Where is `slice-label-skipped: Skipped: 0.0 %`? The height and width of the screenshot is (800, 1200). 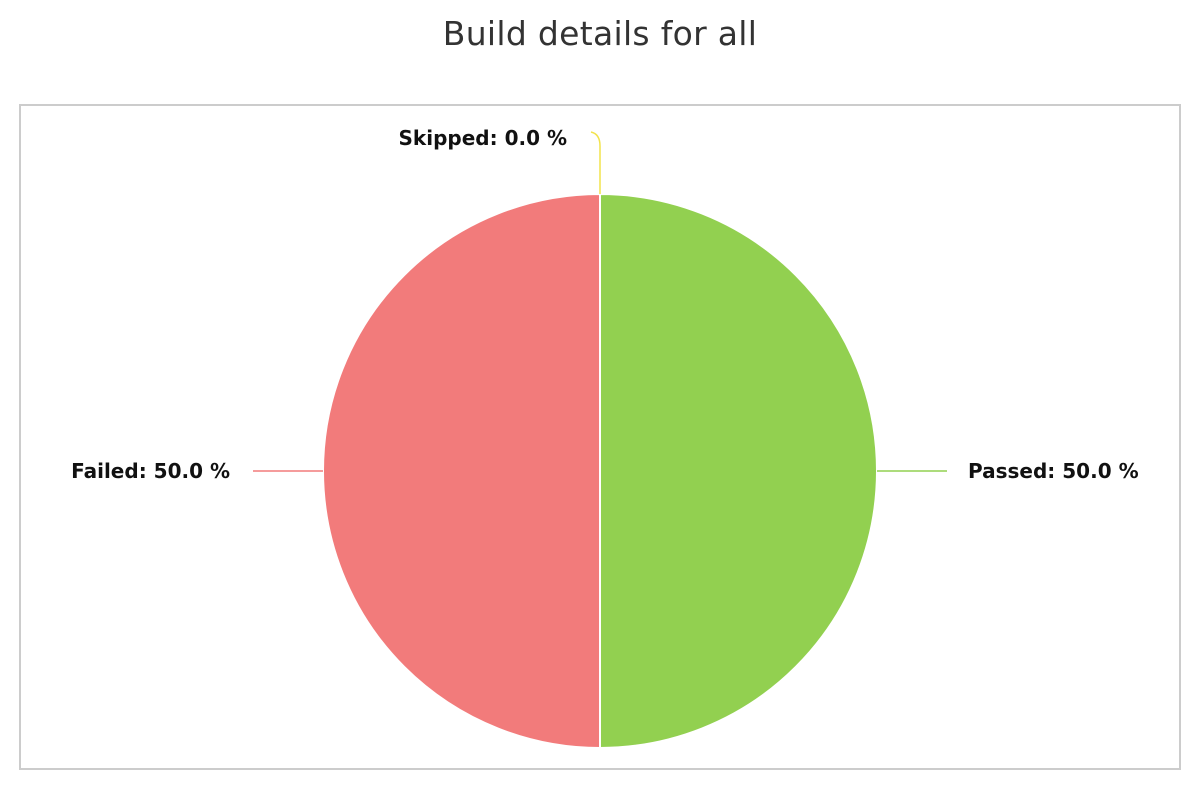 slice-label-skipped: Skipped: 0.0 % is located at coordinates (483, 138).